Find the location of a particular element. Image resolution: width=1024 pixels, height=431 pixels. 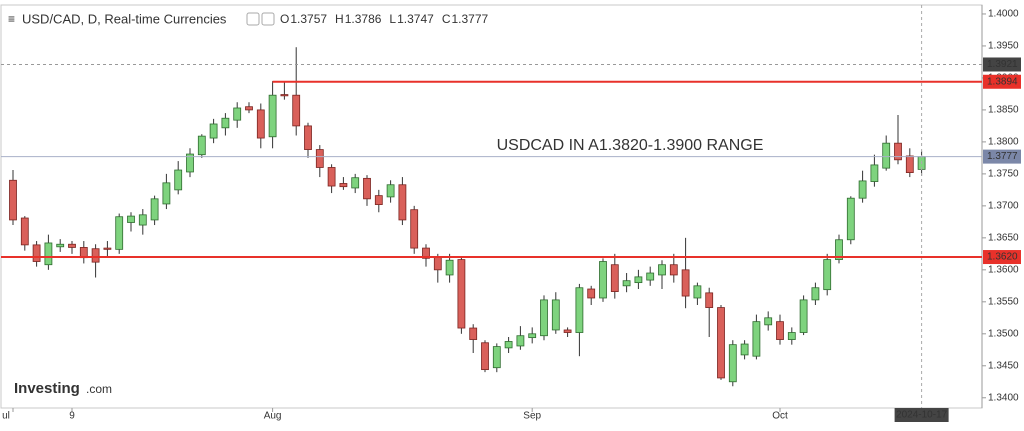

ohlc-value: 1.3777 is located at coordinates (469, 19).